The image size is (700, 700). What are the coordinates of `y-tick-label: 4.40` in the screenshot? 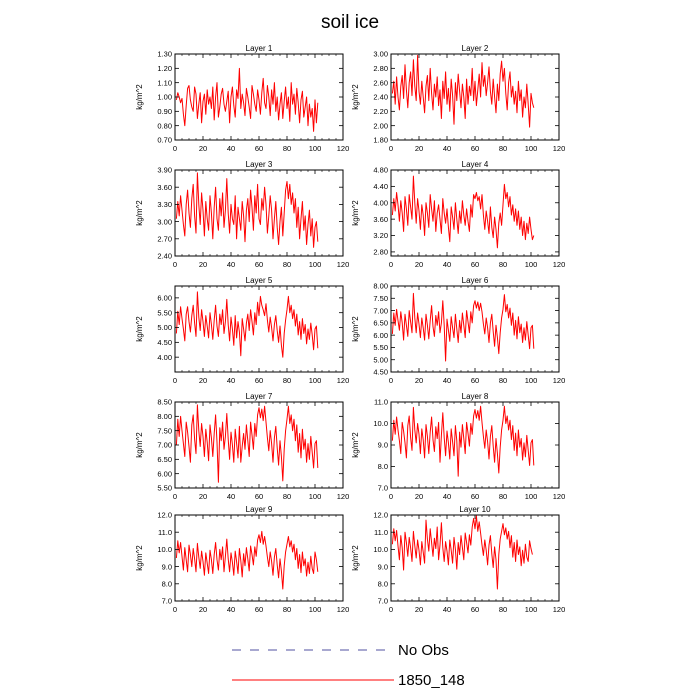 It's located at (380, 186).